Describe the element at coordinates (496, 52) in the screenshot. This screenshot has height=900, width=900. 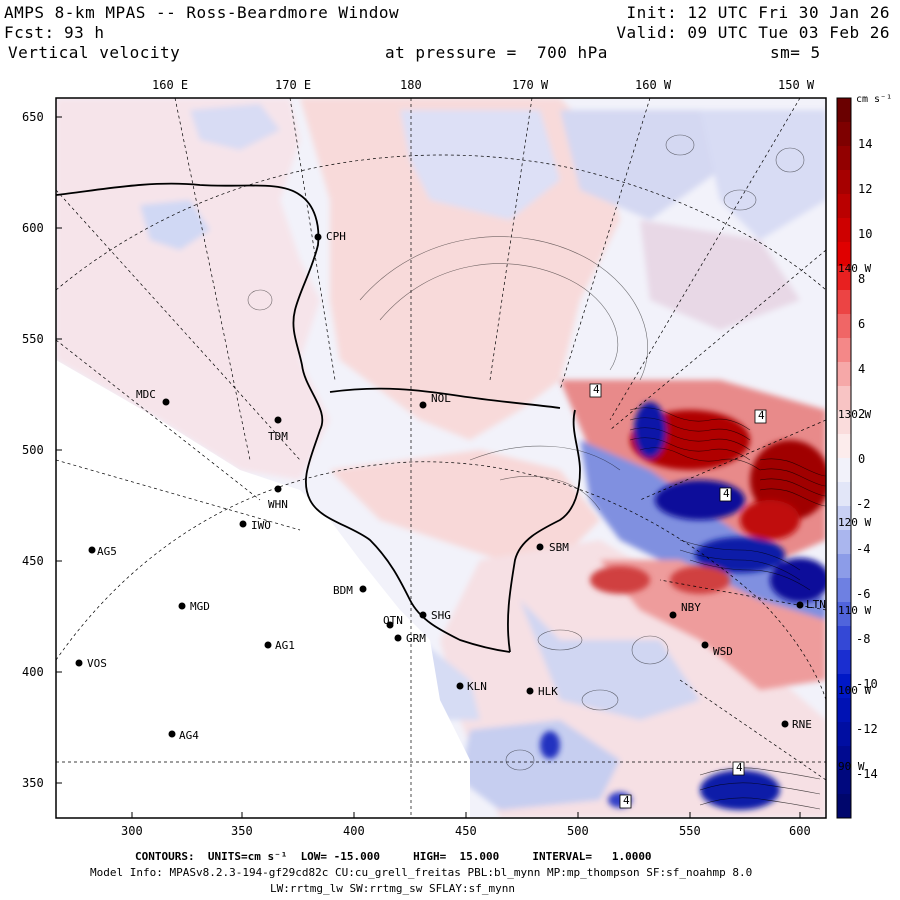
I see `pressure-level: at pressure = 700 hPa` at that location.